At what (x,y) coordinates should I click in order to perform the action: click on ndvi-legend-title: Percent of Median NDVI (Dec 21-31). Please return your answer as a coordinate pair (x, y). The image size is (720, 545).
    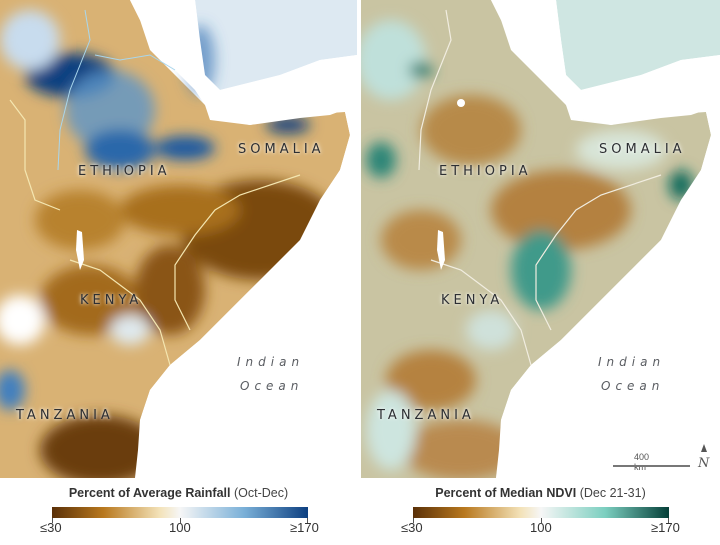
    Looking at the image, I should click on (540, 493).